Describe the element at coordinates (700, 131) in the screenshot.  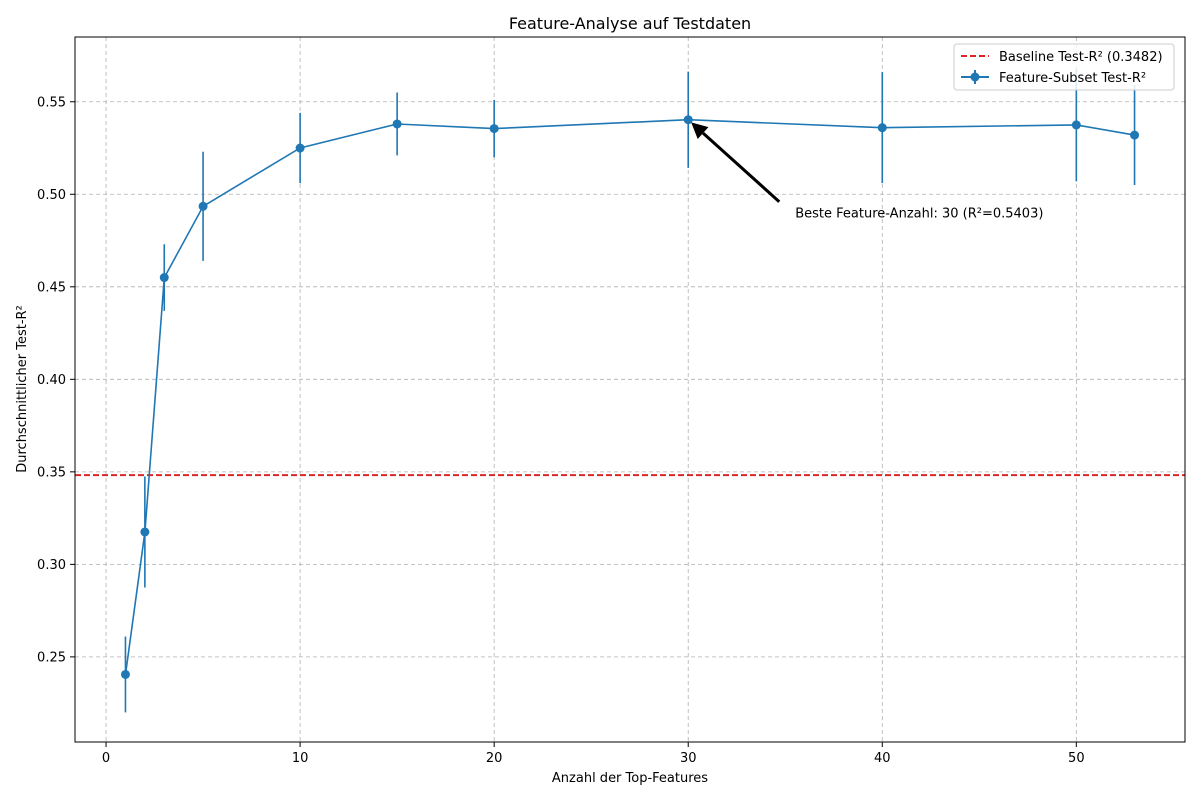
I see `annotation-arrow-head` at that location.